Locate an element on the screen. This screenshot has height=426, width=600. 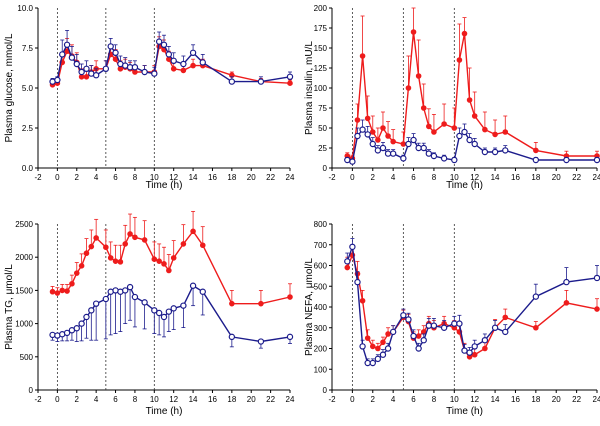
x-tick-label: 2 is located at coordinates (77, 177).